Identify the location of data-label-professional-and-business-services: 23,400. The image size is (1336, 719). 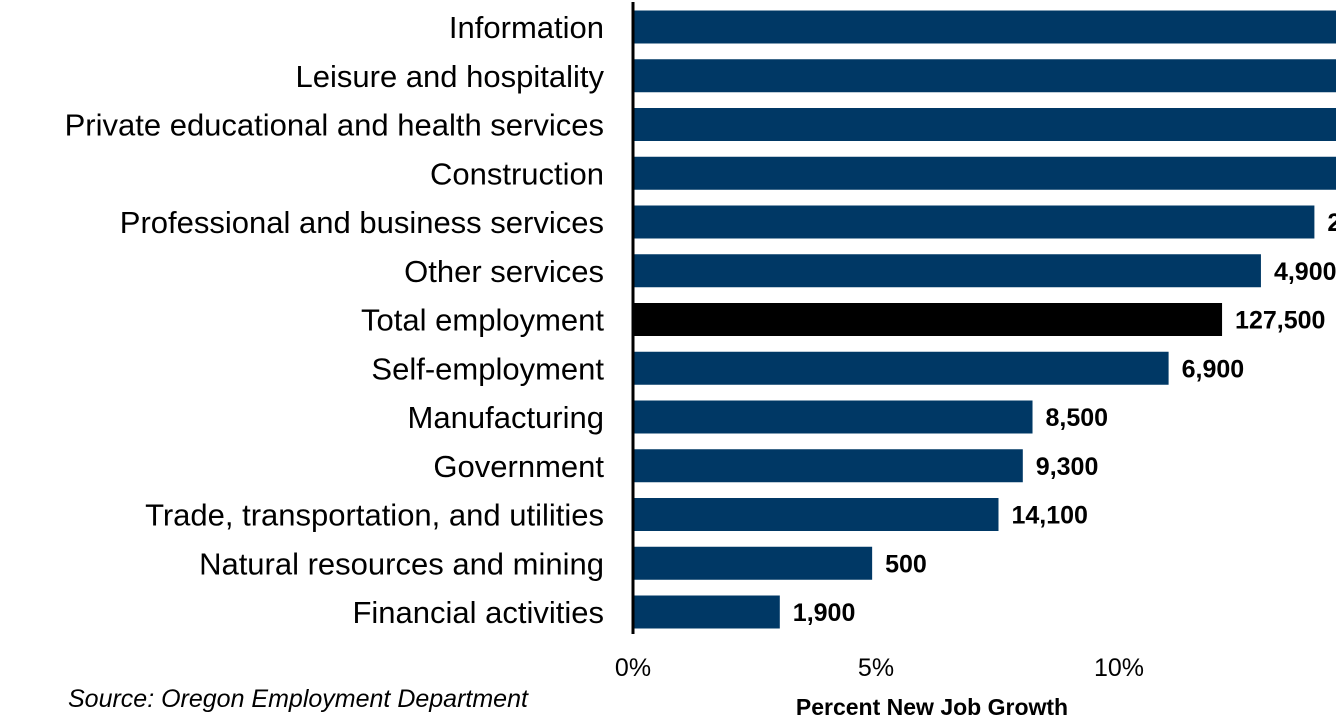
(1331, 223).